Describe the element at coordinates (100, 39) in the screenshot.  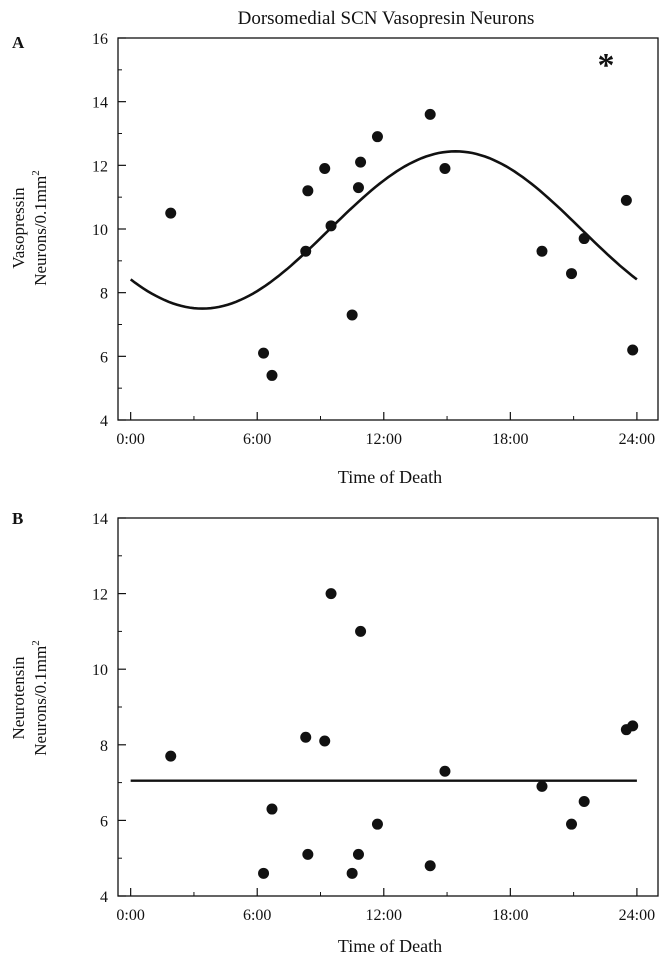
I see `panel-a-y-tick-label: 16` at that location.